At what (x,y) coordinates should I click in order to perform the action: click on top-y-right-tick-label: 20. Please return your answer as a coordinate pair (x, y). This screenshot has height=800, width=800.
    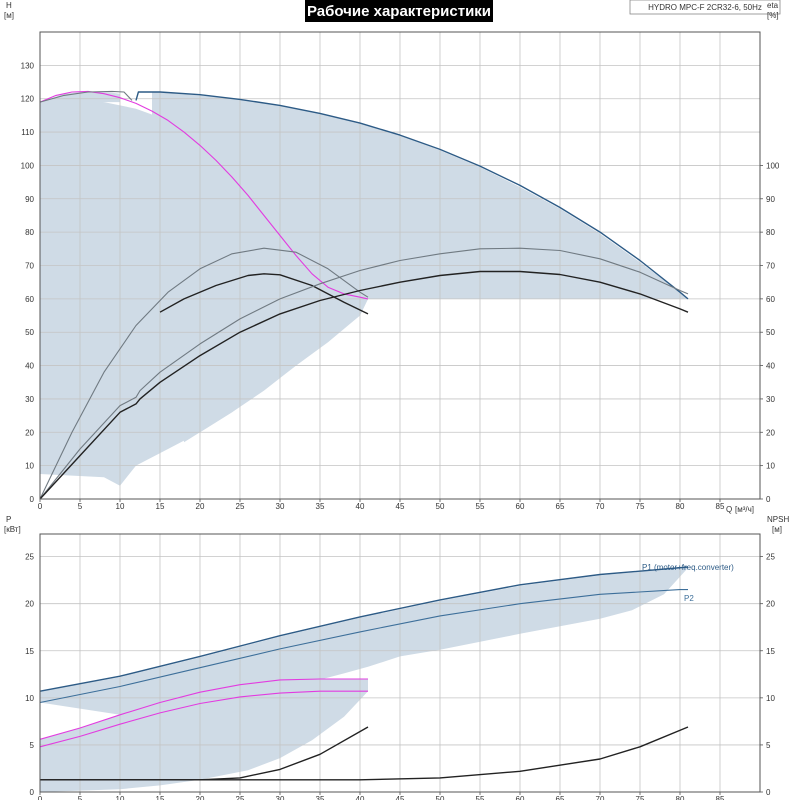
    Looking at the image, I should click on (770, 432).